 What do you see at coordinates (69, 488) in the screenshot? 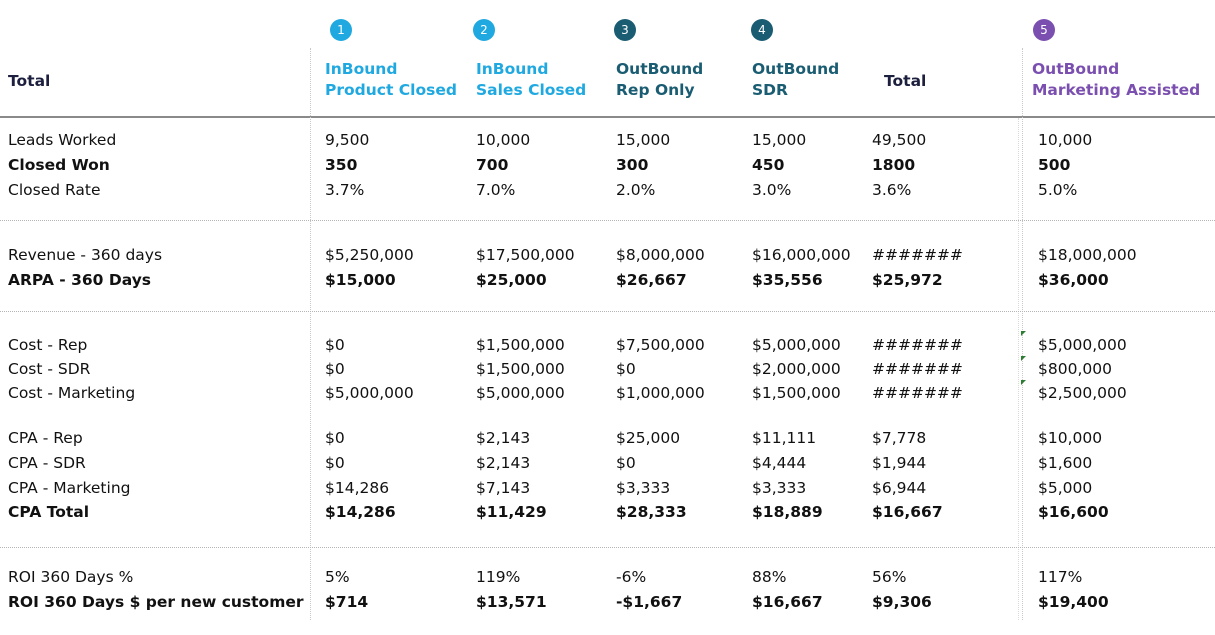
I see `row-label: CPA - Marketing` at bounding box center [69, 488].